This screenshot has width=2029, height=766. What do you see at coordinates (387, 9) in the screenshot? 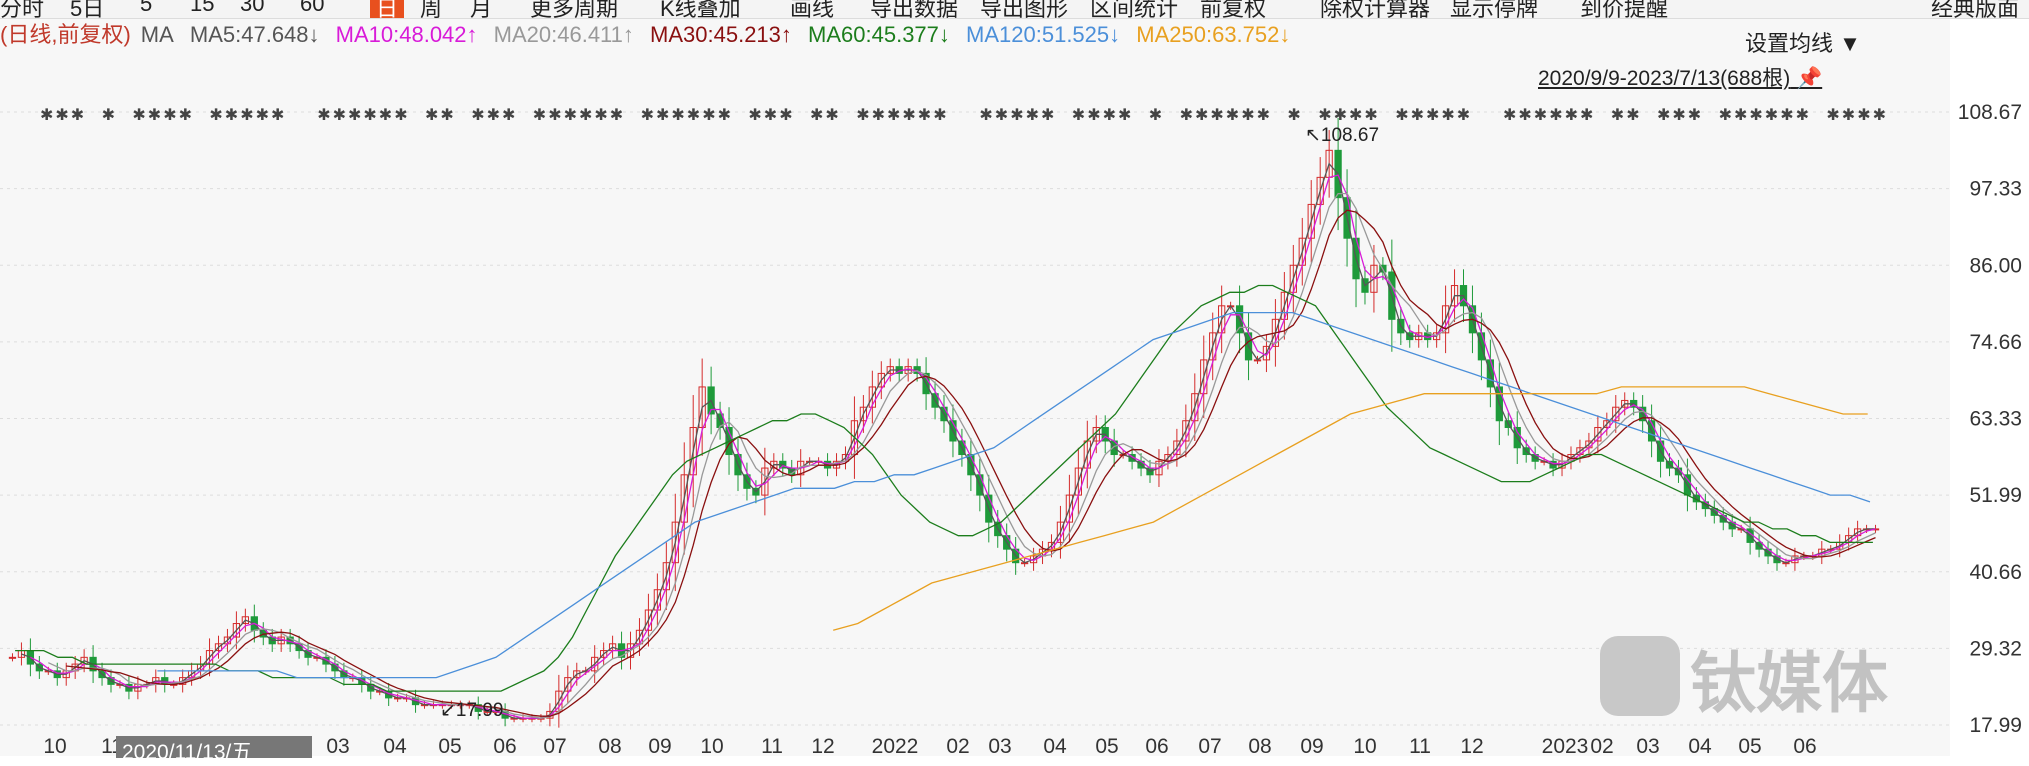
I see `toolbar-item-6: 日` at bounding box center [387, 9].